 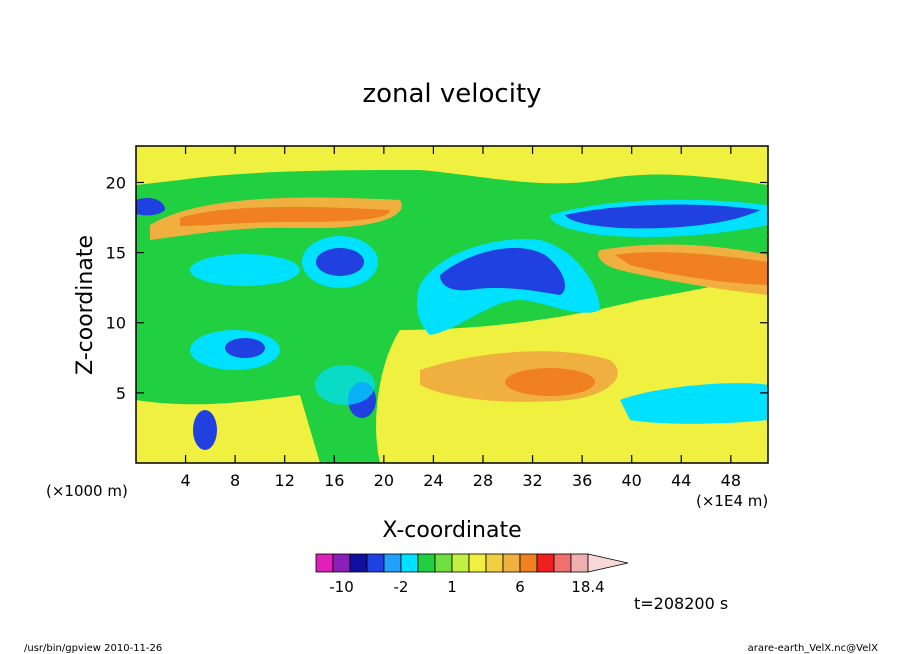 What do you see at coordinates (452, 587) in the screenshot?
I see `colorbar-label: 1` at bounding box center [452, 587].